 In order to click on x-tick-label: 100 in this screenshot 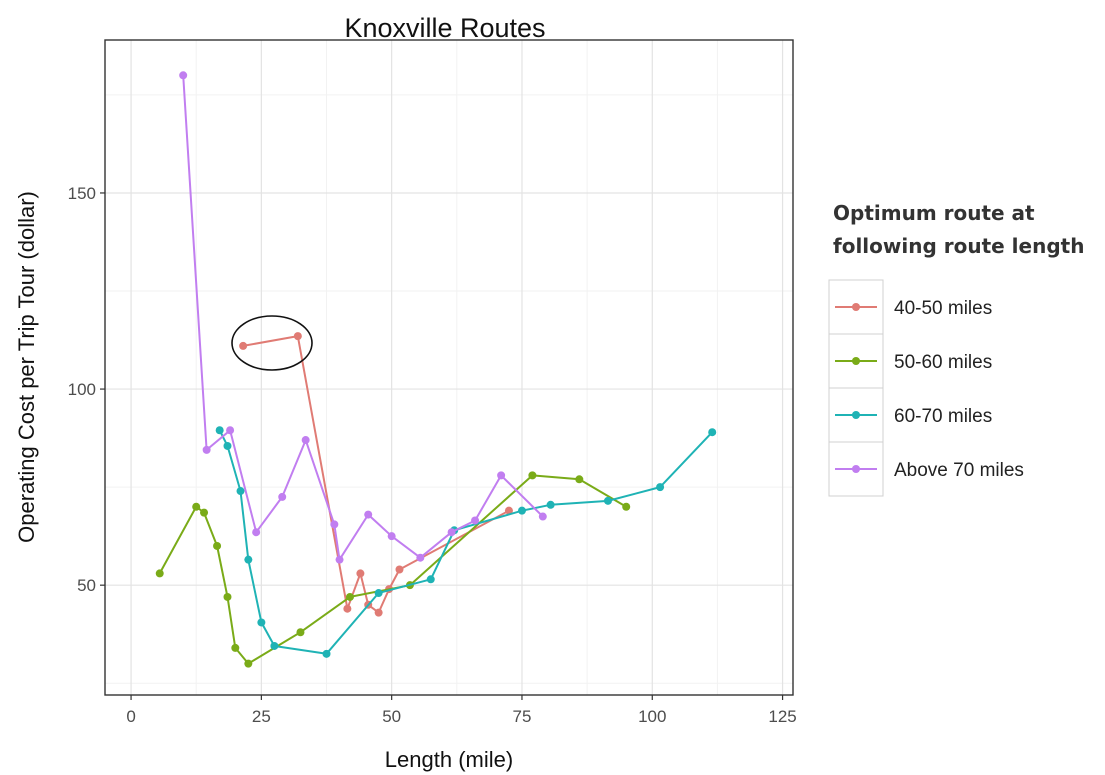, I will do `click(652, 716)`.